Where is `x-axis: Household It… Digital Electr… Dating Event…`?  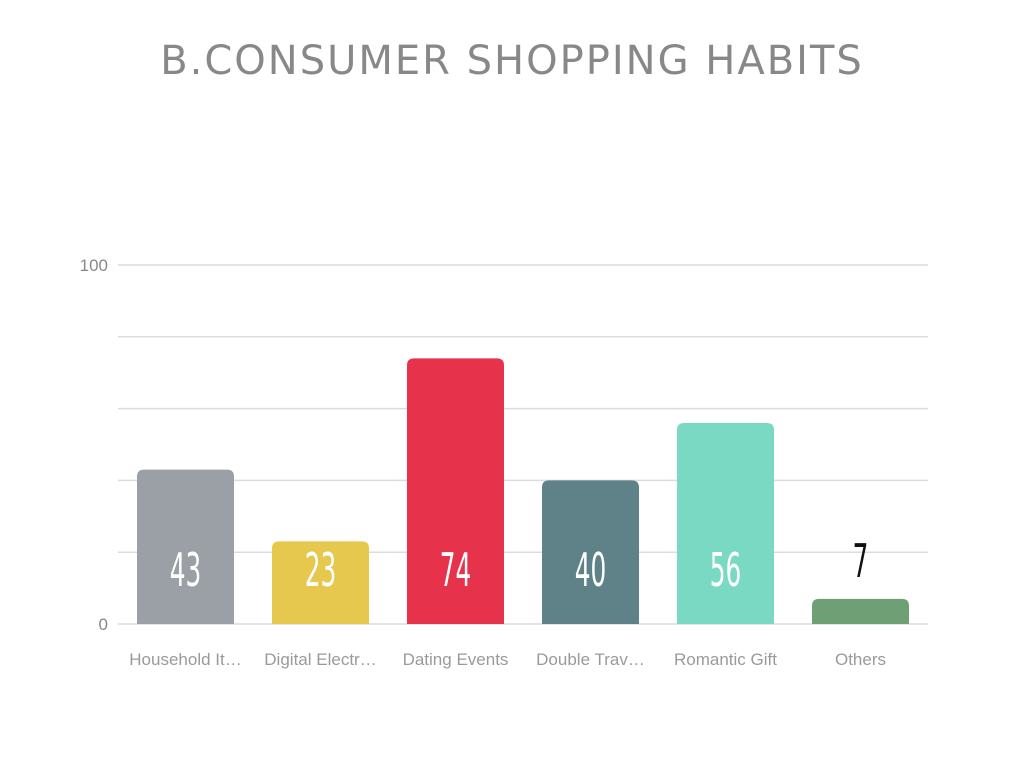 x-axis: Household It… Digital Electr… Dating Event… is located at coordinates (507, 659).